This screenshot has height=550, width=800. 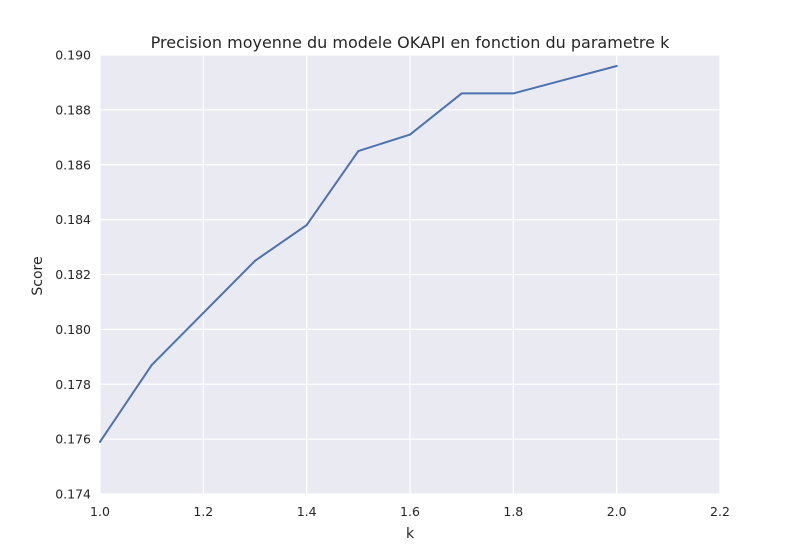 I want to click on x-tick-label: 1.6, so click(x=410, y=511).